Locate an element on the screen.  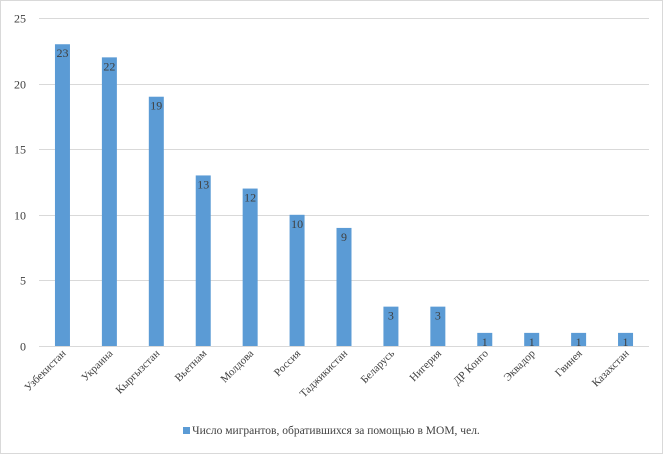
y-axis: 0 5 10 15 20 25 is located at coordinates (20, 183).